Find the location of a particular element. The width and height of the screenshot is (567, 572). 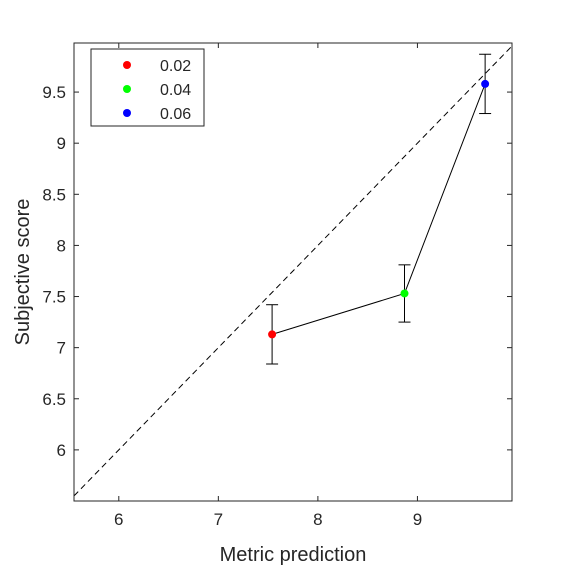

y-tick-label: 7 is located at coordinates (61, 348).